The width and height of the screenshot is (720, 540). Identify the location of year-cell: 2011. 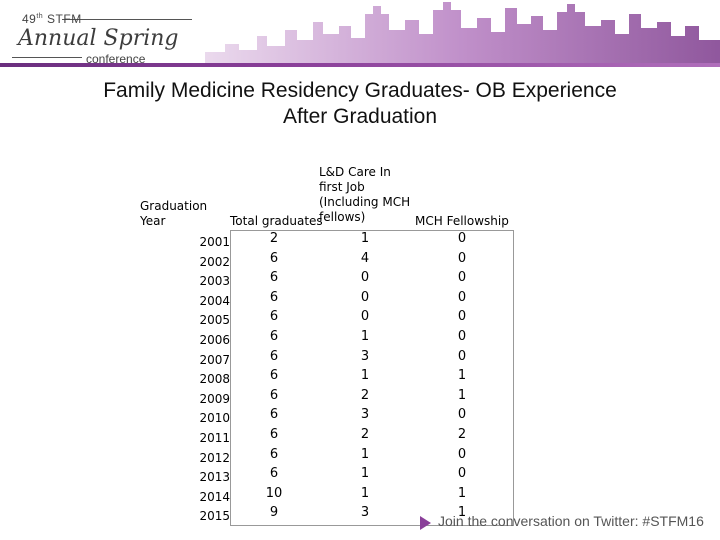
(214, 438).